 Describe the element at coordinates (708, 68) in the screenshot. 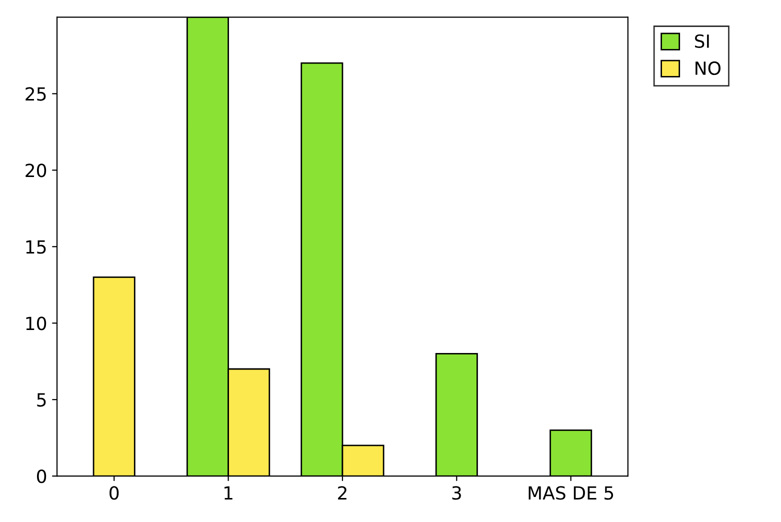

I see `legend-label: NO` at that location.